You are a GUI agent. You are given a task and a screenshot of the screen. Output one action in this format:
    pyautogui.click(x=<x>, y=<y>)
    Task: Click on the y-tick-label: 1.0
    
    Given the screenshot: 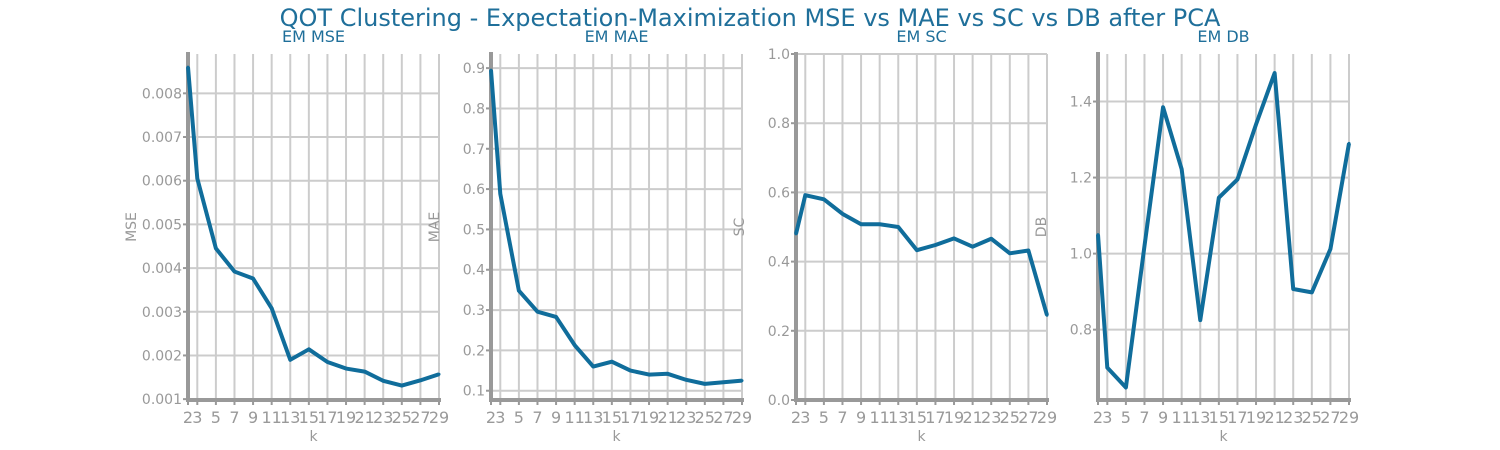 What is the action you would take?
    pyautogui.click(x=1081, y=255)
    